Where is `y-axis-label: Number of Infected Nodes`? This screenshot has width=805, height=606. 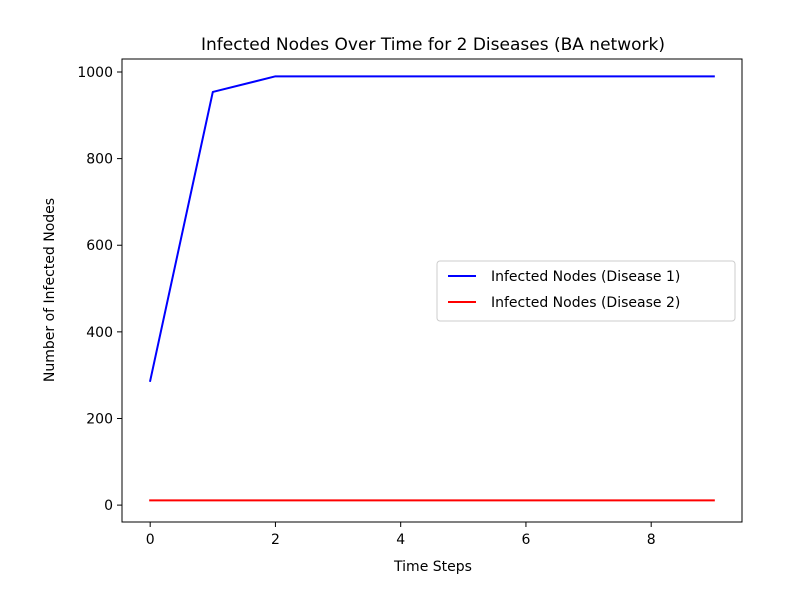 y-axis-label: Number of Infected Nodes is located at coordinates (50, 290).